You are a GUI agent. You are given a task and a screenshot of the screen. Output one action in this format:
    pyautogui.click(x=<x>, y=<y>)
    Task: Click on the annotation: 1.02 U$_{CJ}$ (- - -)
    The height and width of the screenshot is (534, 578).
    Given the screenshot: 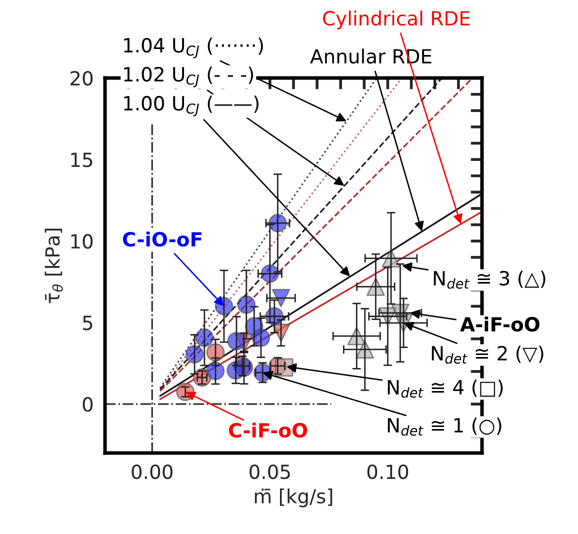 What is the action you would take?
    pyautogui.click(x=189, y=77)
    